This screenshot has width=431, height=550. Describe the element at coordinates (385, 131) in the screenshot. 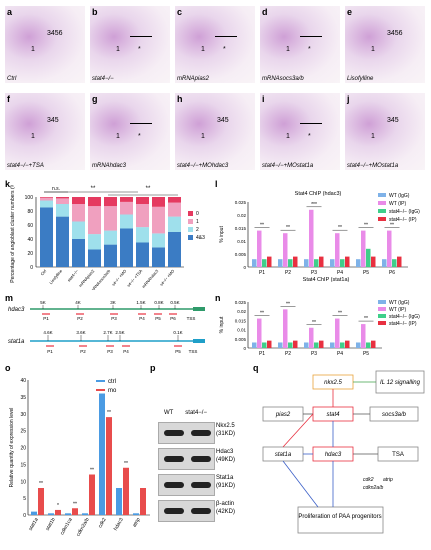

I see `photo-j: j 345 1 stat4−/−+MOstat1a` at that location.